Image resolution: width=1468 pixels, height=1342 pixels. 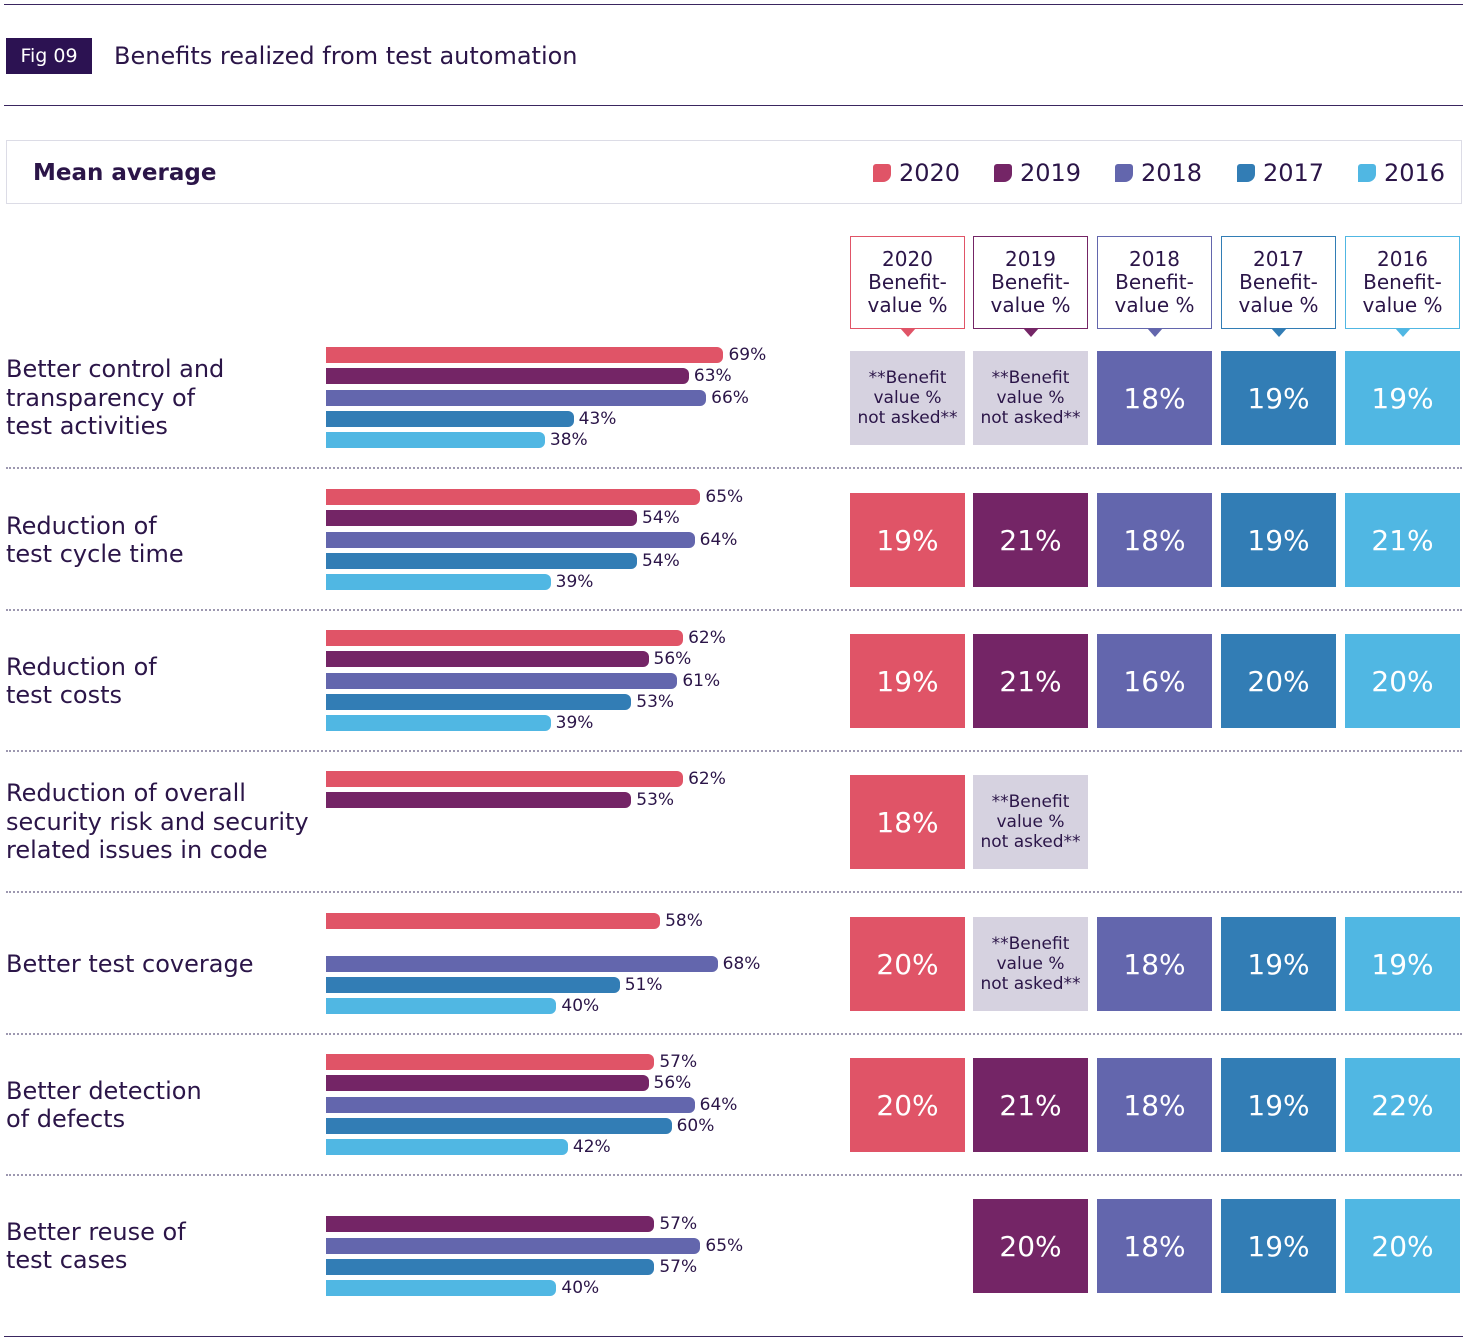 What do you see at coordinates (510, 1104) in the screenshot?
I see `bar-better-detection-of-defects-2018` at bounding box center [510, 1104].